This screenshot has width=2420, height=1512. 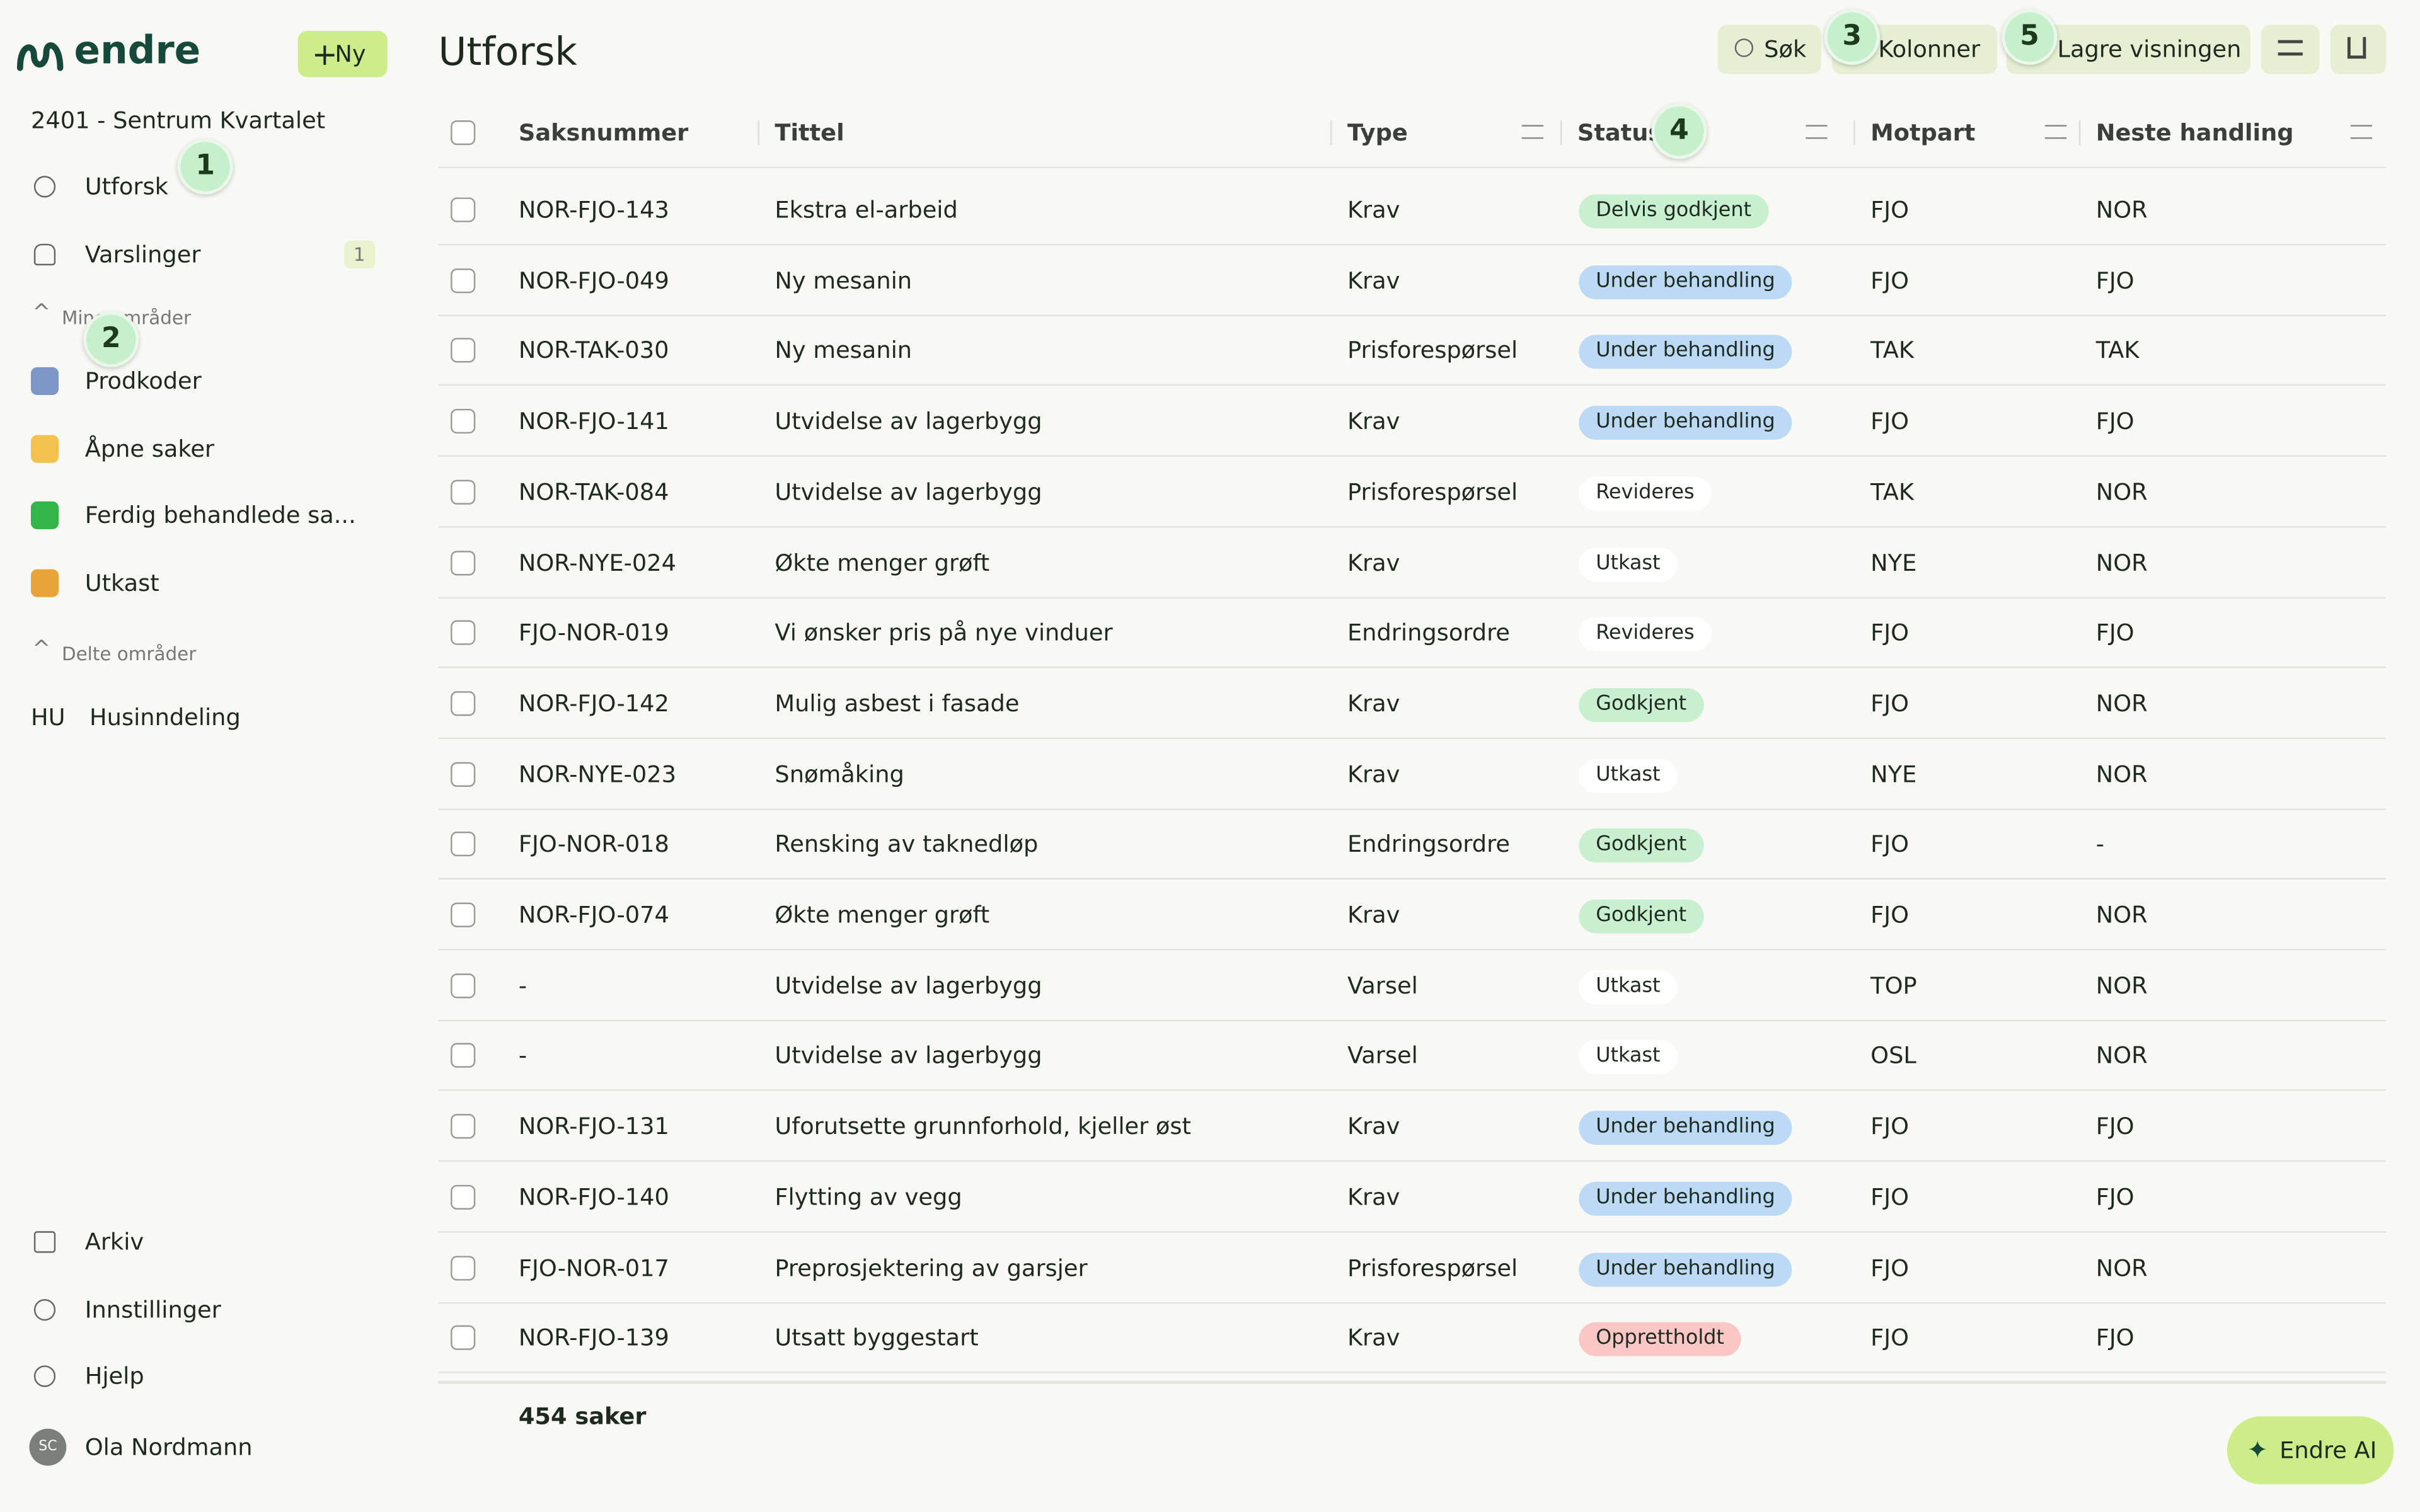 I want to click on cell: NOR-TAK-084, so click(x=594, y=492).